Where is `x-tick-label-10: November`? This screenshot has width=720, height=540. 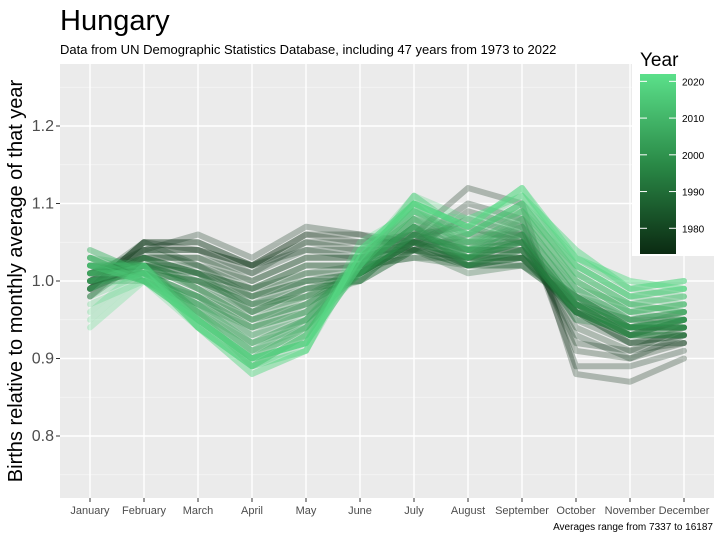
x-tick-label-10: November is located at coordinates (630, 511).